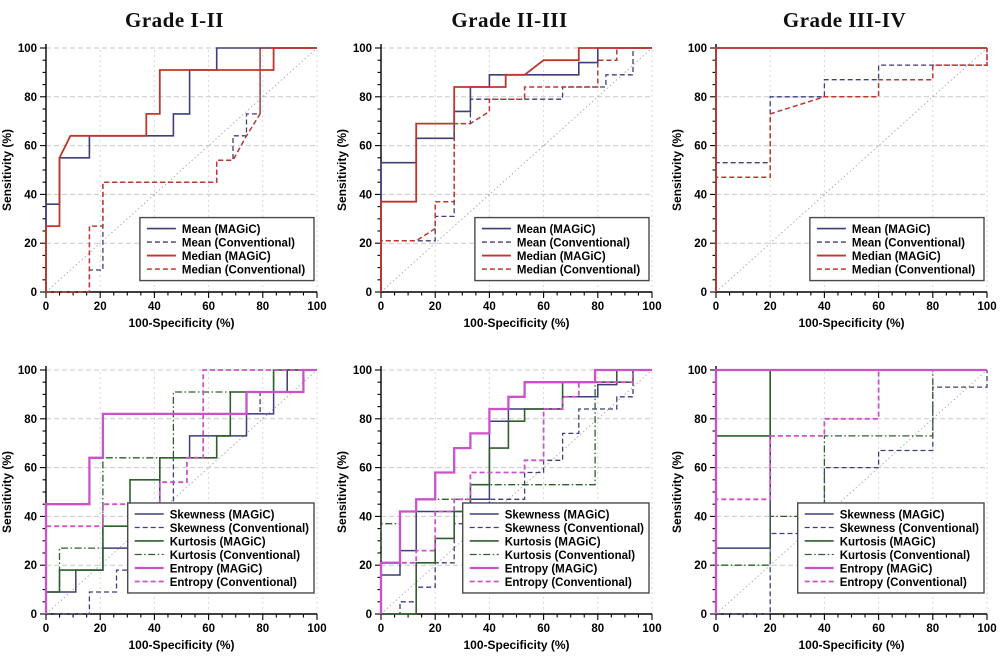  I want to click on series-median-conventional, so click(181, 170).